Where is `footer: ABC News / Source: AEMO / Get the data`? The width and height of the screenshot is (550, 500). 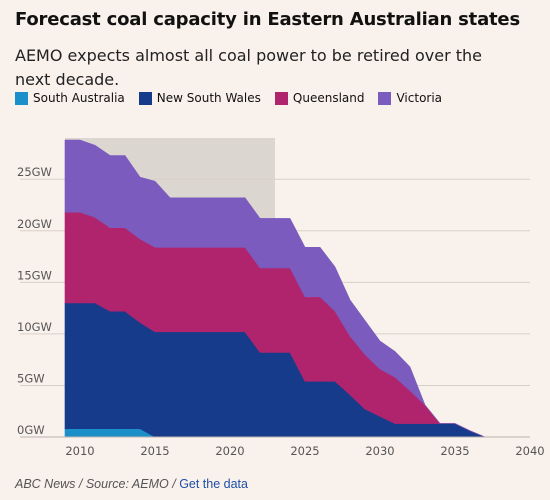 footer: ABC News / Source: AEMO / Get the data is located at coordinates (131, 484).